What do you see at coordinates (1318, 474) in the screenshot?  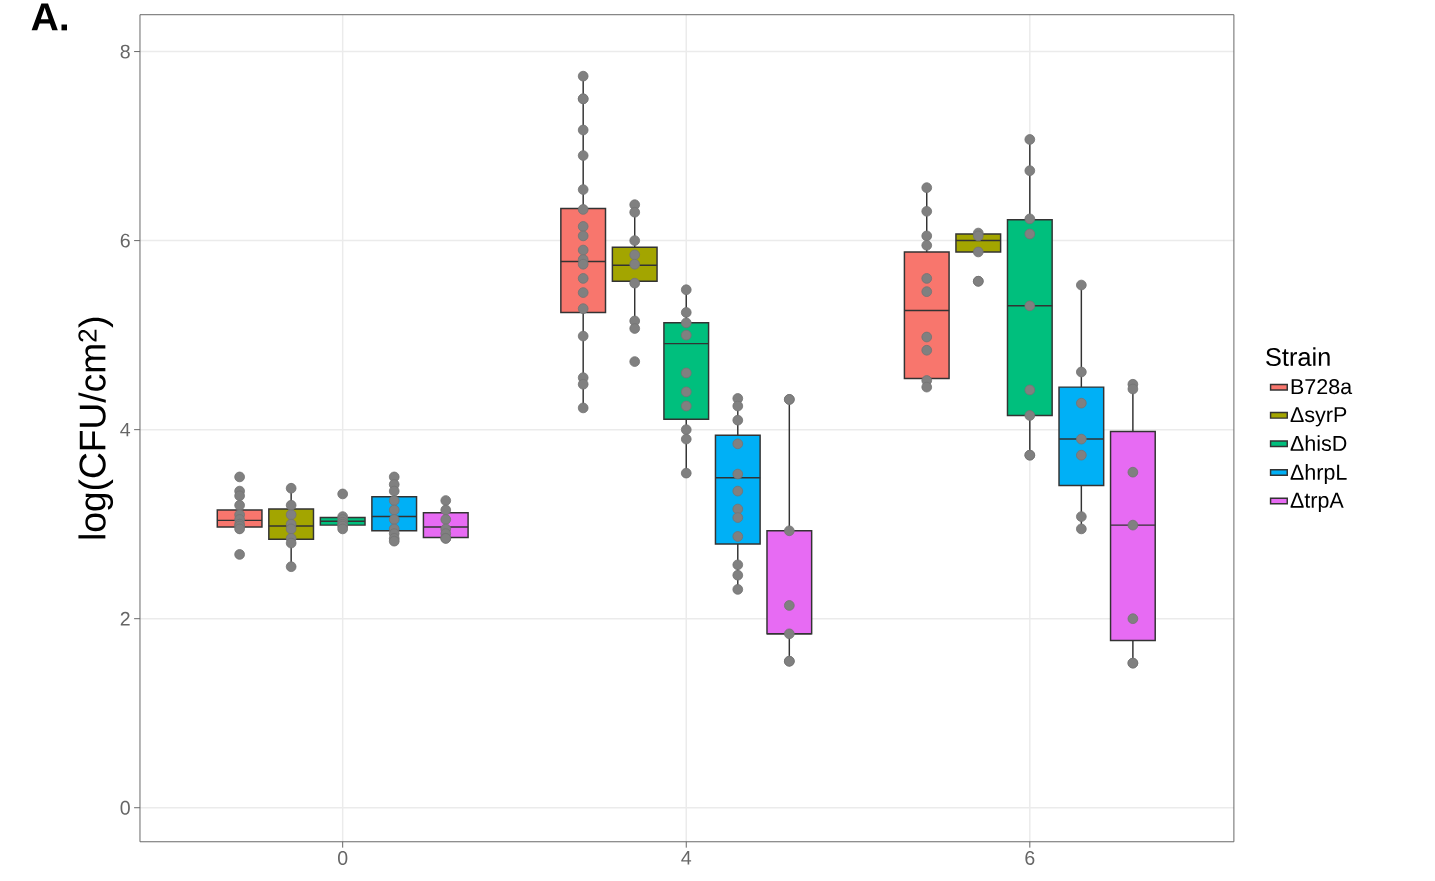 I see `legend-label: ΔhrpL` at bounding box center [1318, 474].